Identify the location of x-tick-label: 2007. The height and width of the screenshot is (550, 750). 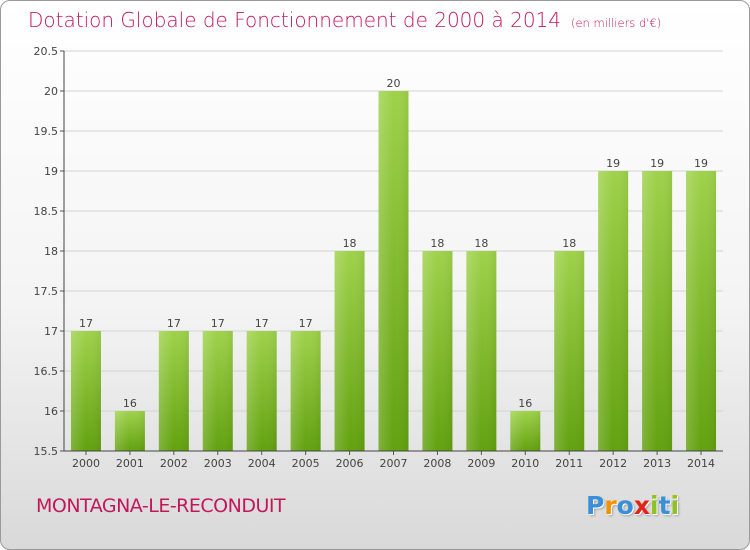
(394, 463).